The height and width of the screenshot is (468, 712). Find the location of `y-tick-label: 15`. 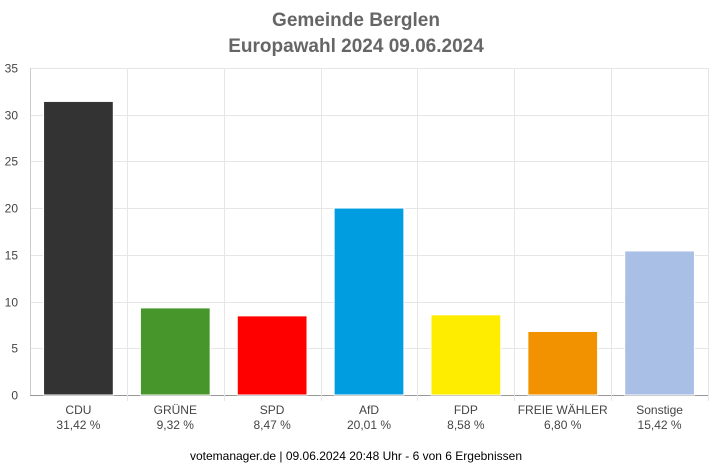

y-tick-label: 15 is located at coordinates (12, 256).